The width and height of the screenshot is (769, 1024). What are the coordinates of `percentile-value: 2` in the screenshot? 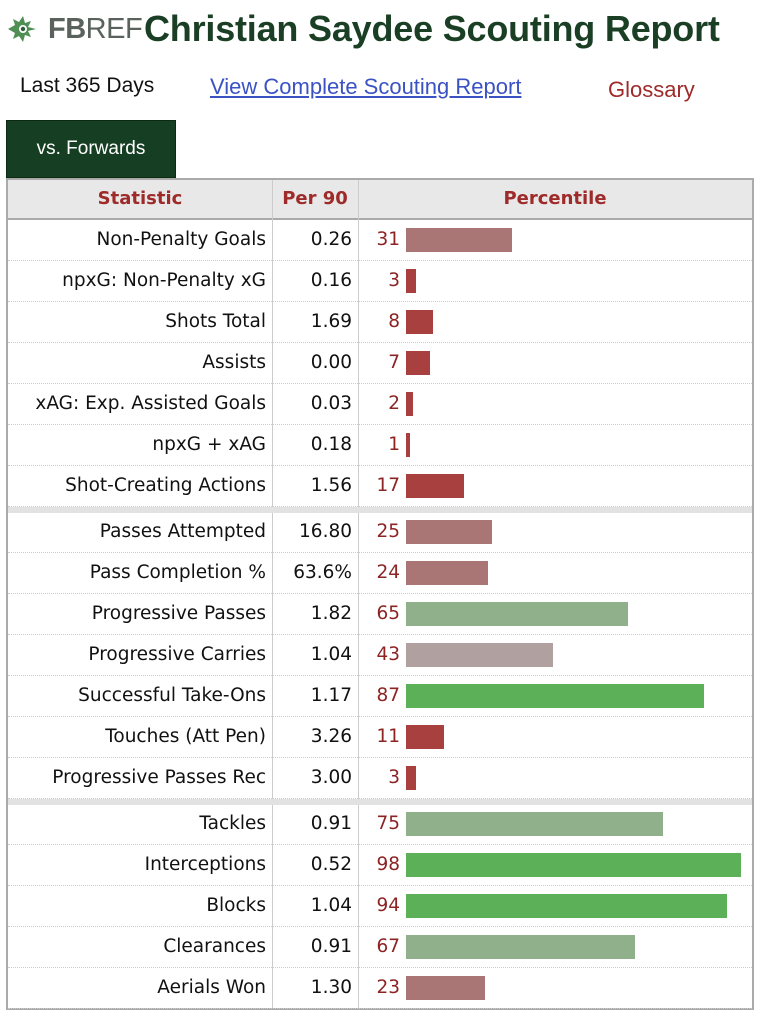 It's located at (394, 403).